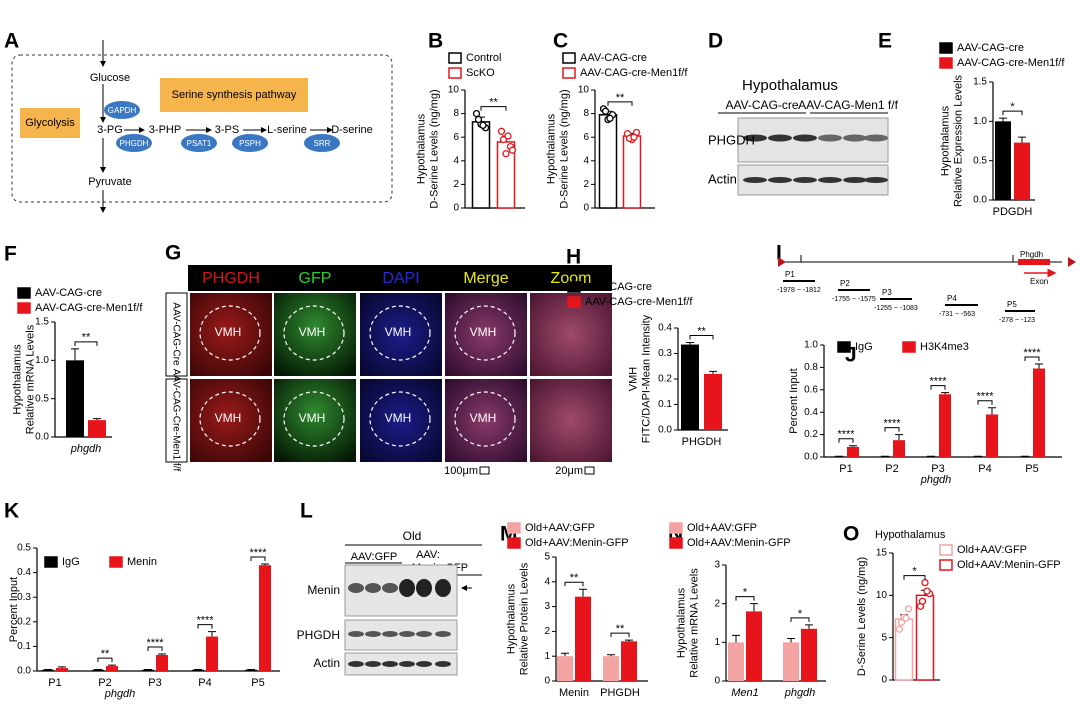 This screenshot has width=1080, height=715. I want to click on x-tick-label: P4, so click(984, 469).